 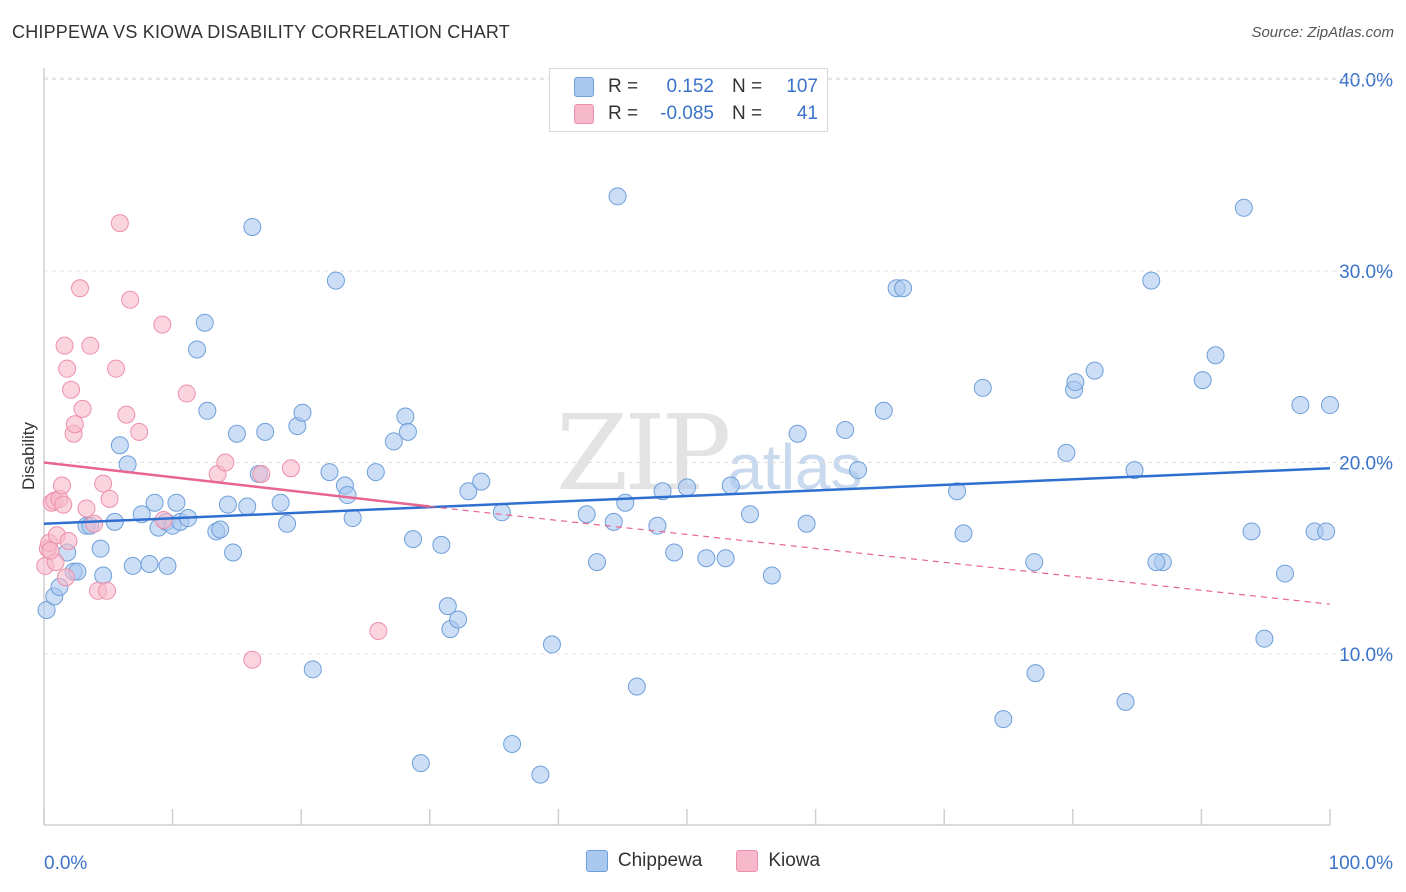 I want to click on legend-item-kiowa: Kiowa, so click(x=778, y=861).